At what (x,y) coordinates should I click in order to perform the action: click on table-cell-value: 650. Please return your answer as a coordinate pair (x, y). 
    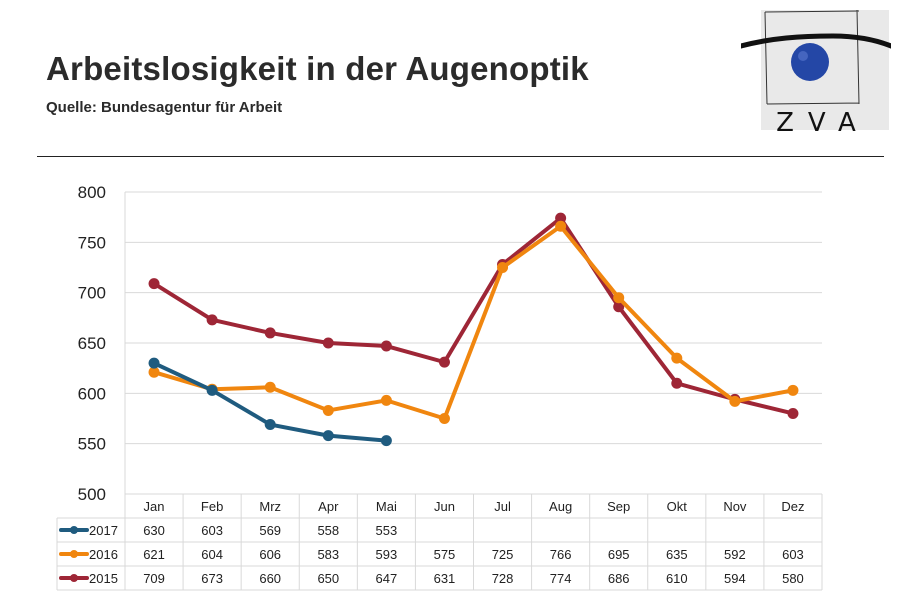
    Looking at the image, I should click on (328, 578).